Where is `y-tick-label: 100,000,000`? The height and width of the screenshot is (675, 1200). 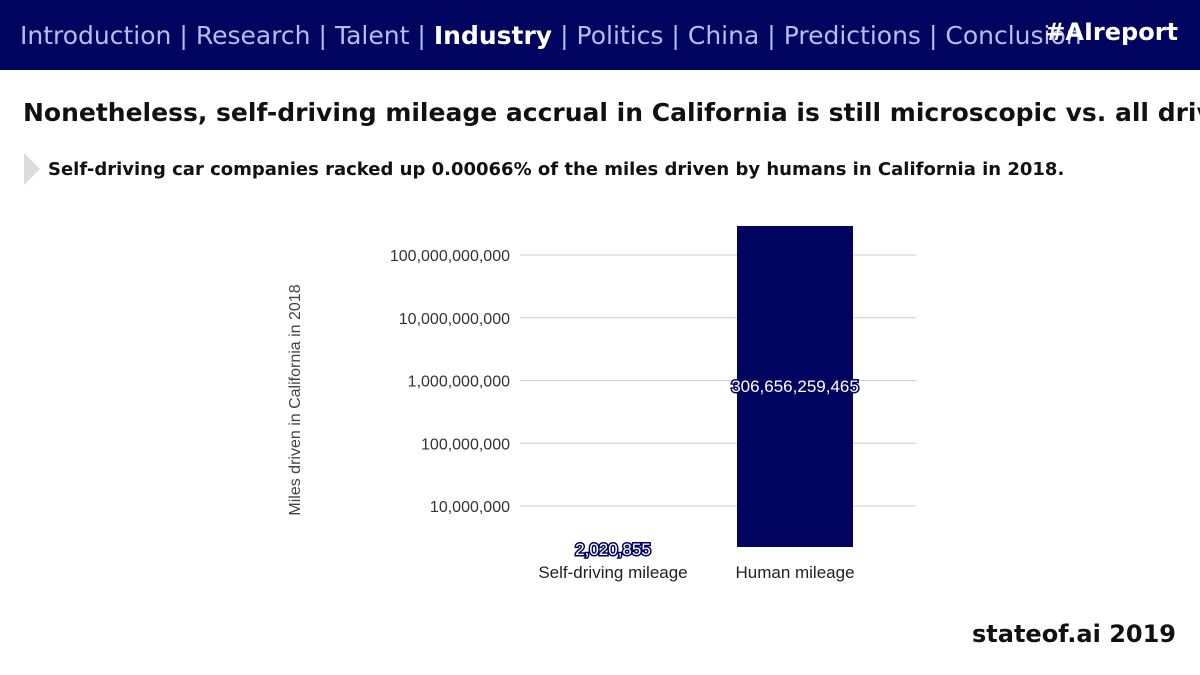 y-tick-label: 100,000,000 is located at coordinates (465, 444).